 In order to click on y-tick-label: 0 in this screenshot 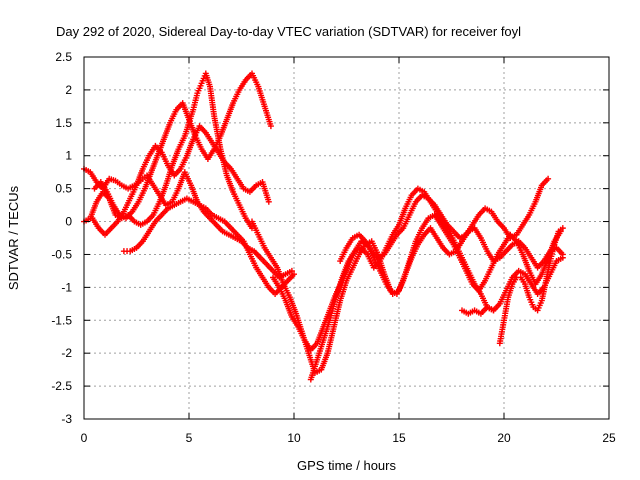, I will do `click(68, 222)`.